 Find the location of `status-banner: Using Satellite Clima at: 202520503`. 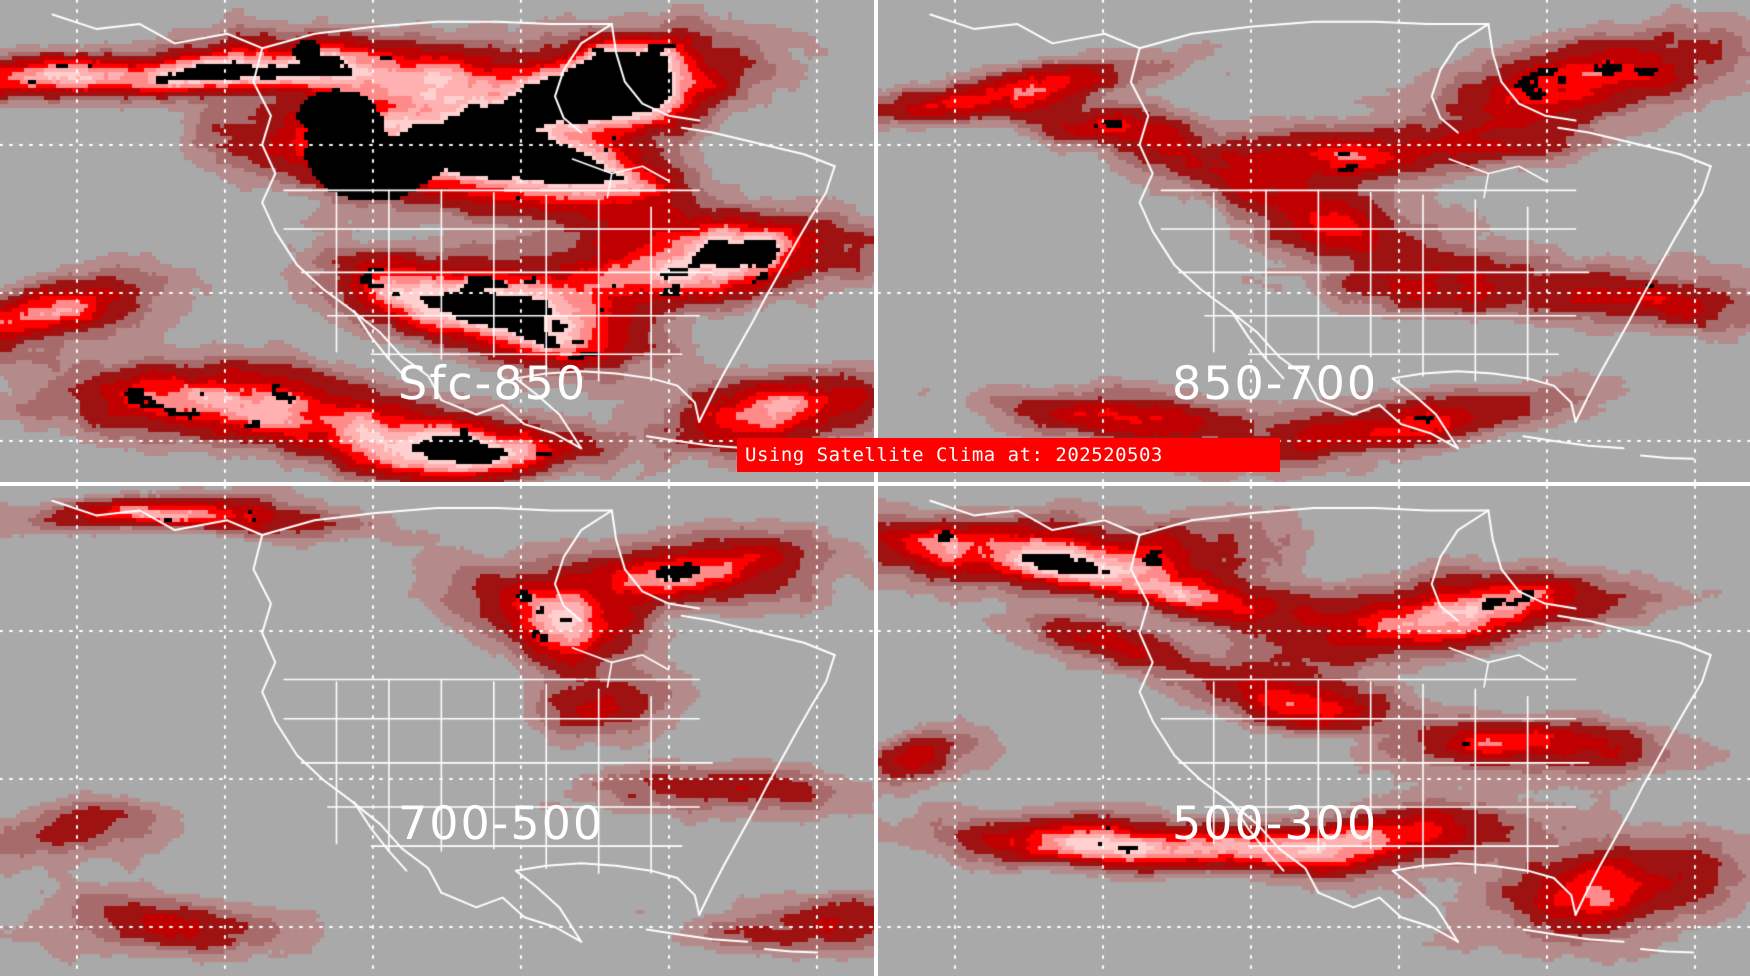

status-banner: Using Satellite Clima at: 202520503 is located at coordinates (1008, 455).